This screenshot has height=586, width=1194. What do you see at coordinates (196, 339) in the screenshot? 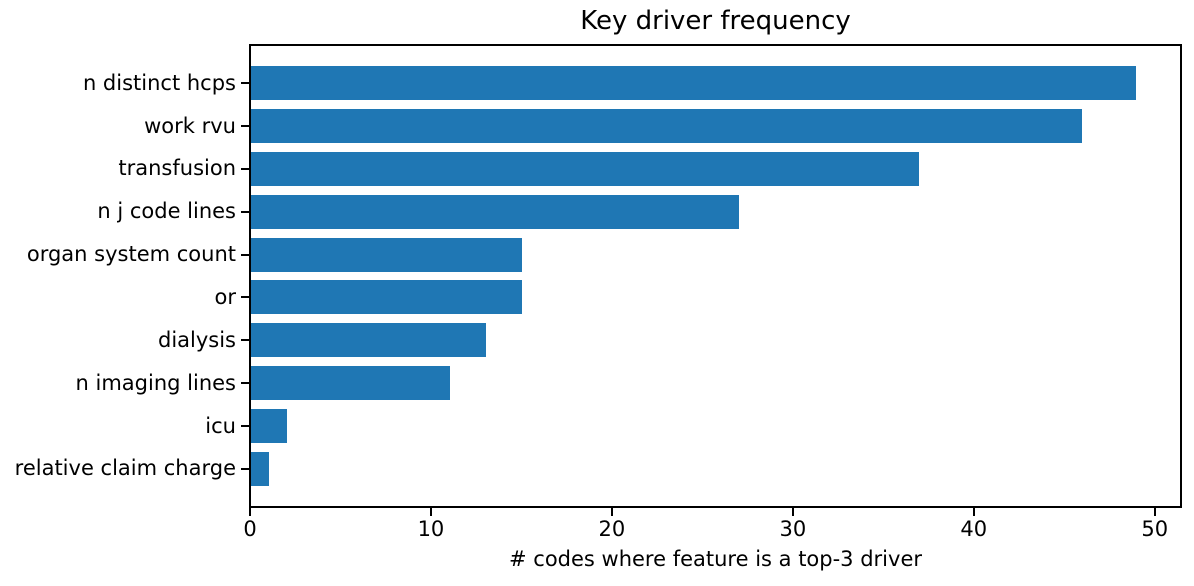
I see `y-tick-label-dialysis: dialysis` at bounding box center [196, 339].